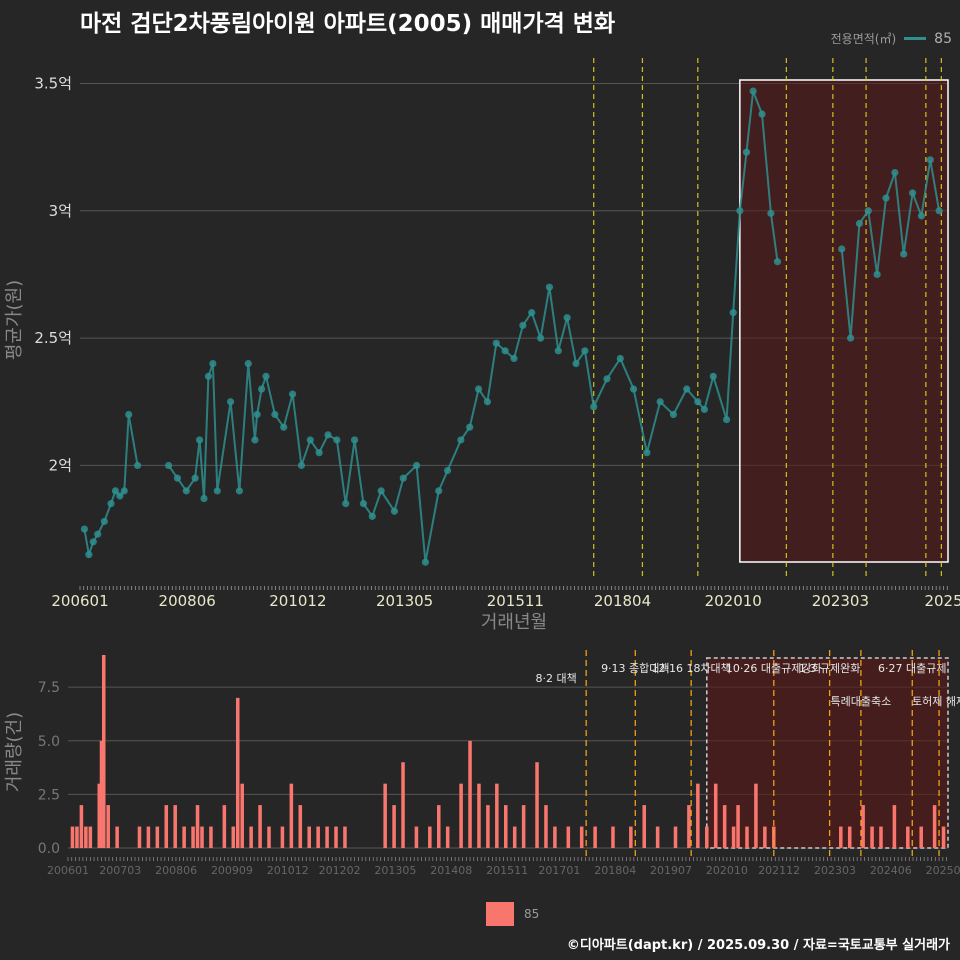 The height and width of the screenshot is (960, 960). What do you see at coordinates (395, 870) in the screenshot?
I see `bottom-x-tick-label: 201305` at bounding box center [395, 870].